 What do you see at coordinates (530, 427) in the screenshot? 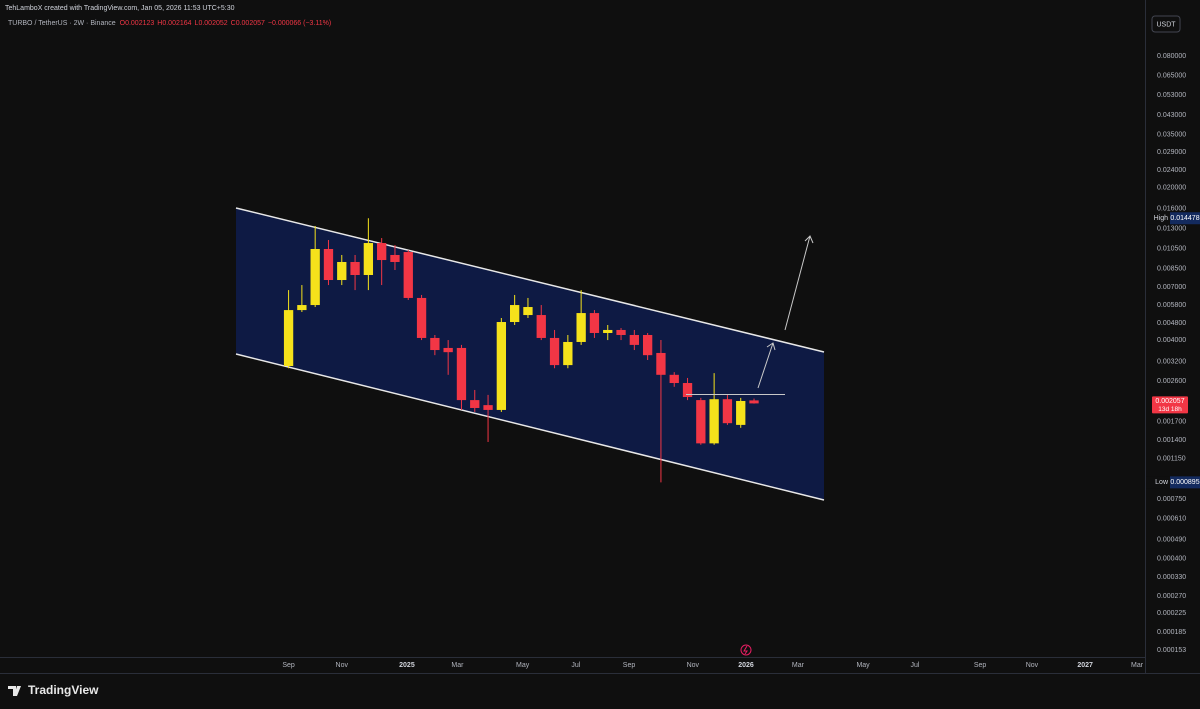
I see `channel-lower` at bounding box center [530, 427].